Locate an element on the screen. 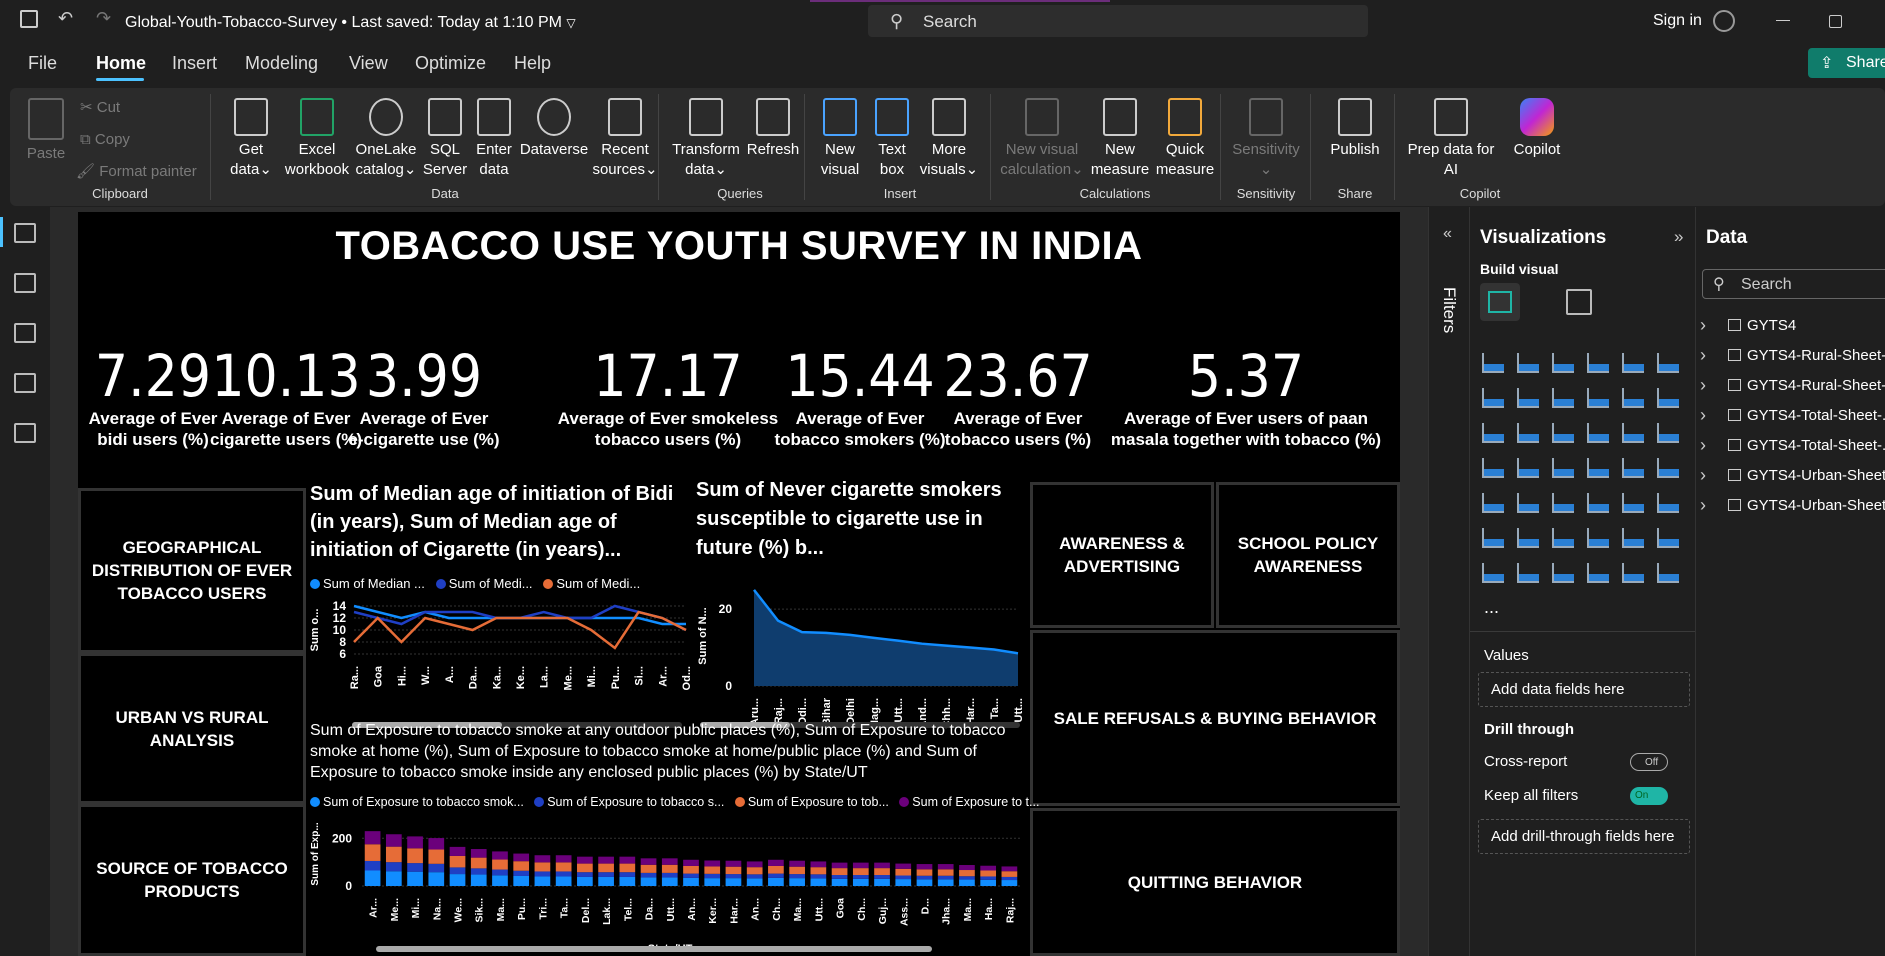  multirow-card-icon is located at coordinates (1493, 503).